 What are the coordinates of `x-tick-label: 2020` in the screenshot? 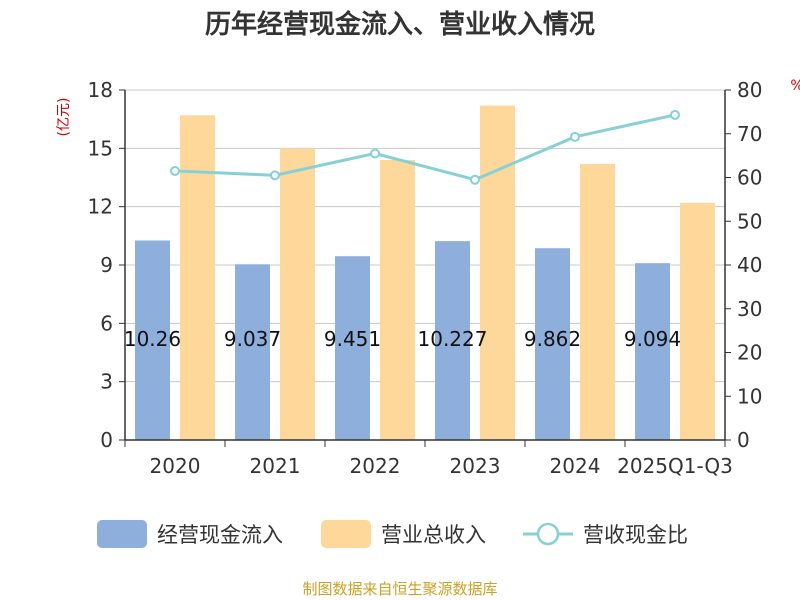 It's located at (175, 466).